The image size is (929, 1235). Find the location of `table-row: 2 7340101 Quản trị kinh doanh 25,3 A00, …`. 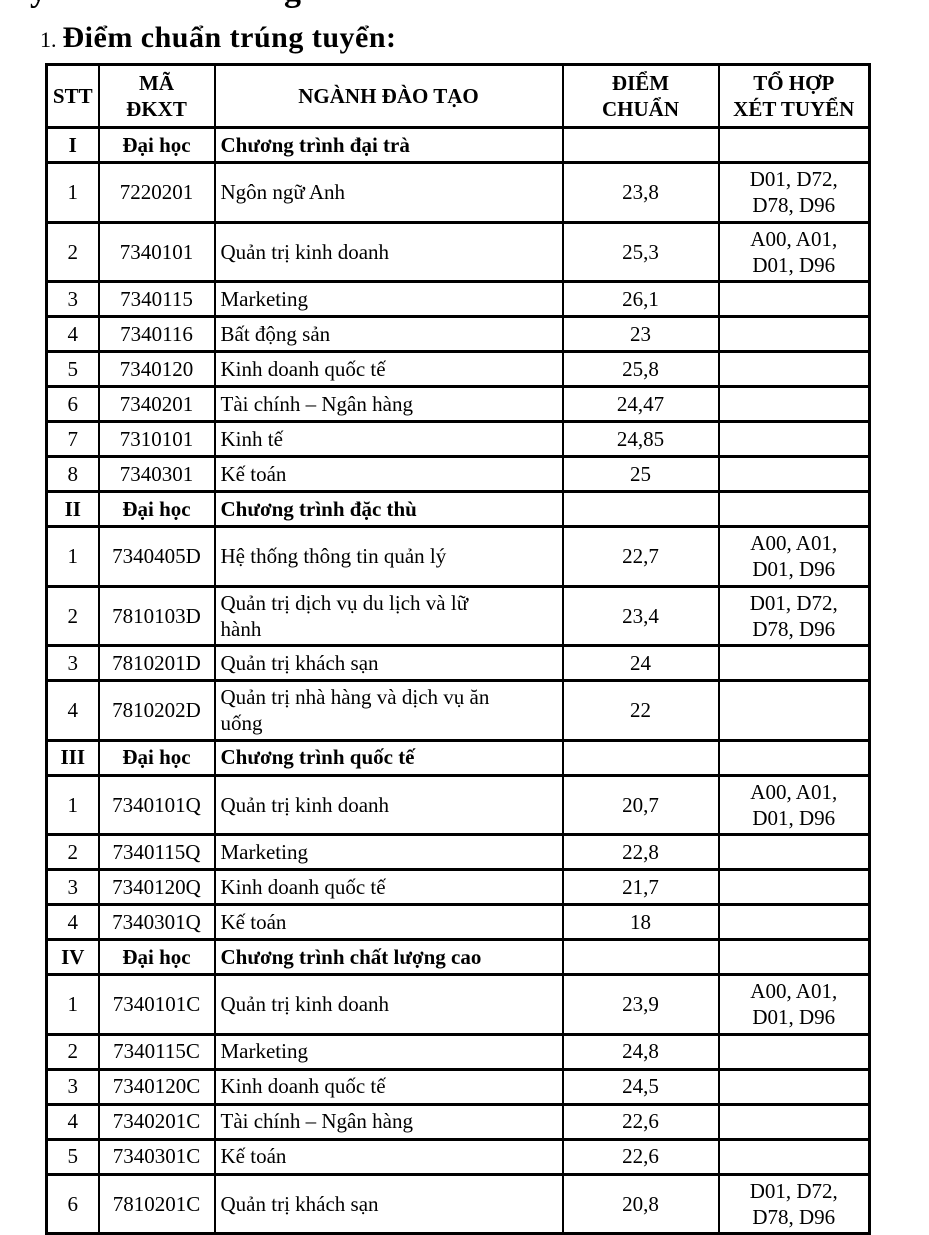

table-row: 2 7340101 Quản trị kinh doanh 25,3 A00, … is located at coordinates (458, 251).